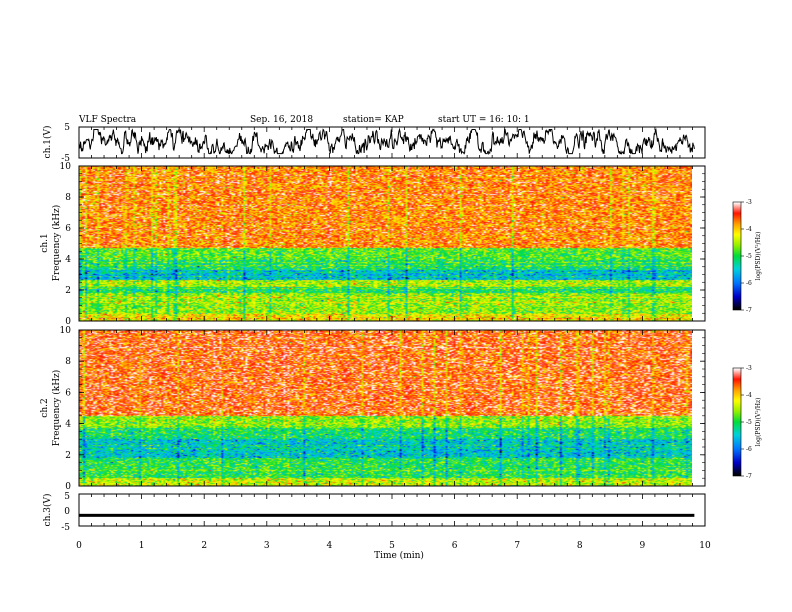 This screenshot has width=792, height=612. Describe the element at coordinates (330, 546) in the screenshot. I see `time-tick-label: 4` at that location.